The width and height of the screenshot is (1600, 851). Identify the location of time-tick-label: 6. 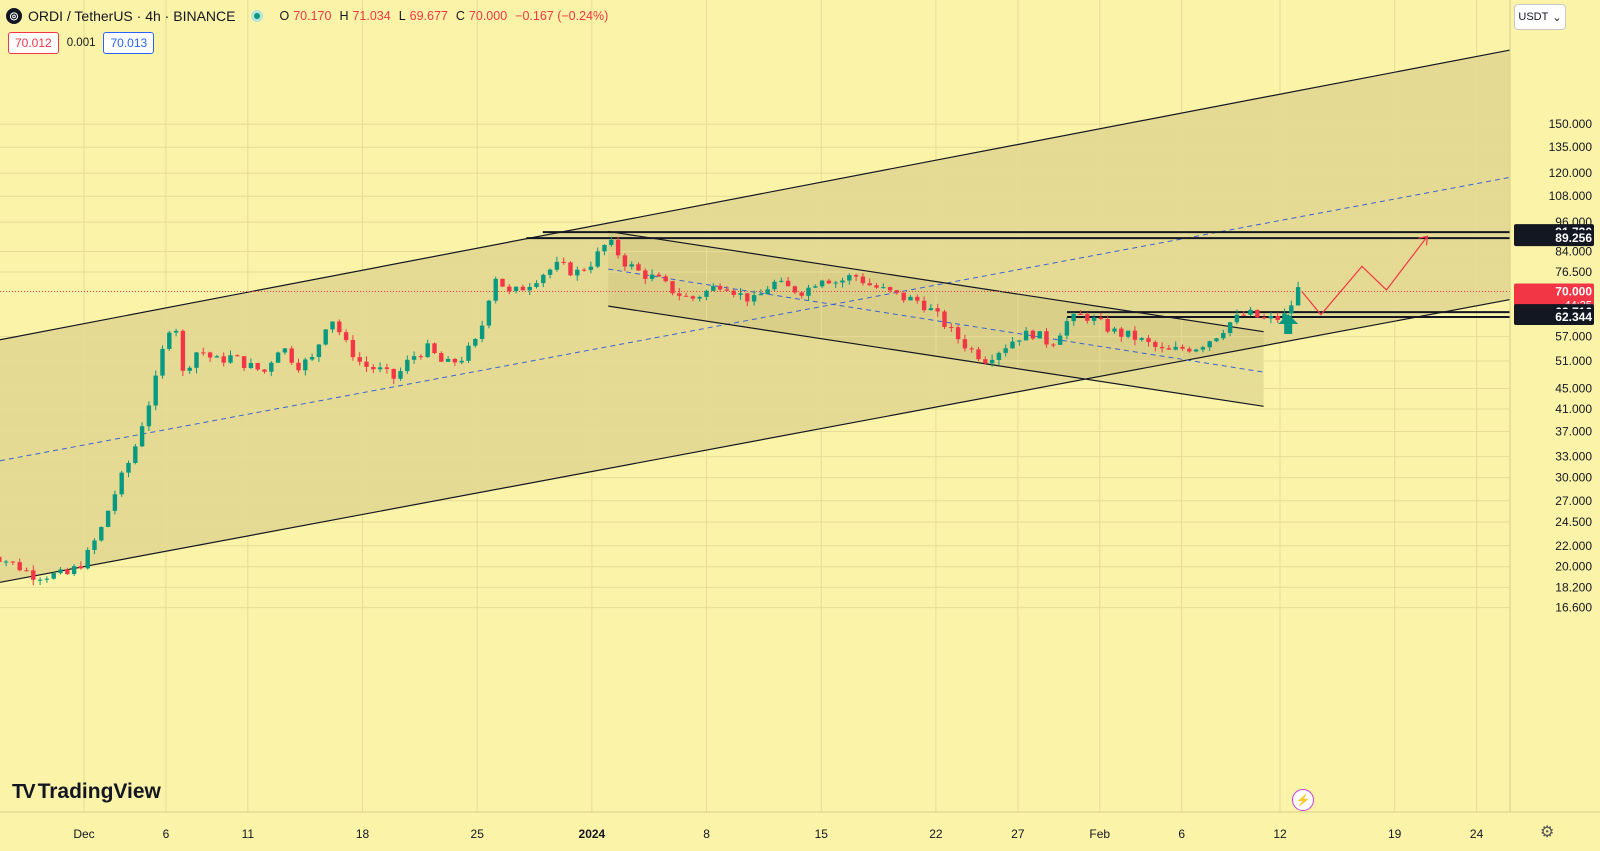
(1181, 834).